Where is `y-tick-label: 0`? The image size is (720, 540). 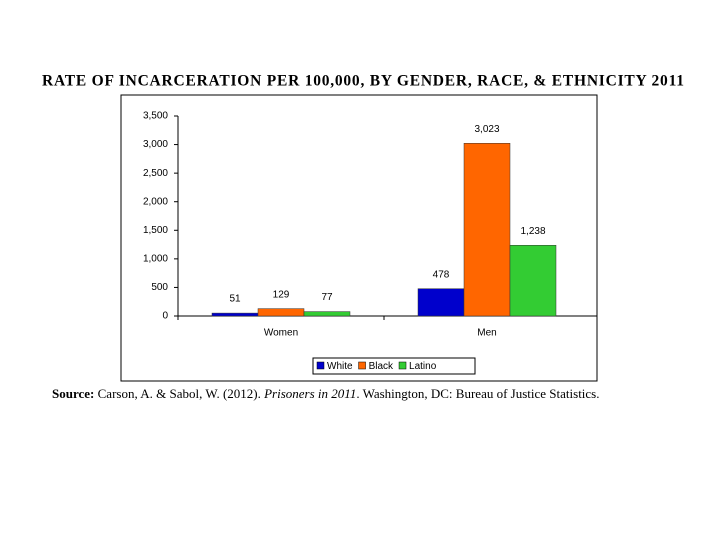
y-tick-label: 0 is located at coordinates (165, 316).